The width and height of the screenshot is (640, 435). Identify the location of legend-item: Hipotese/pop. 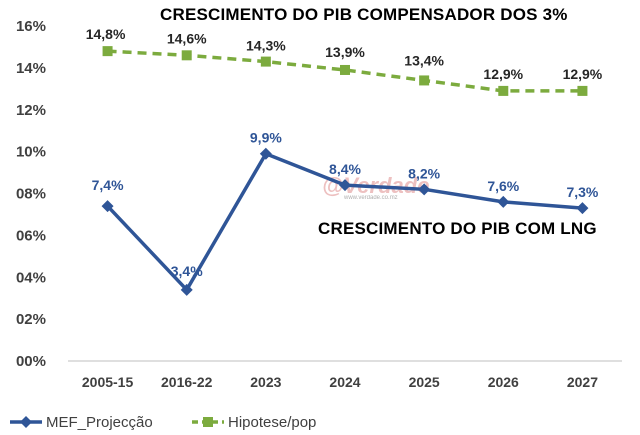
(254, 422).